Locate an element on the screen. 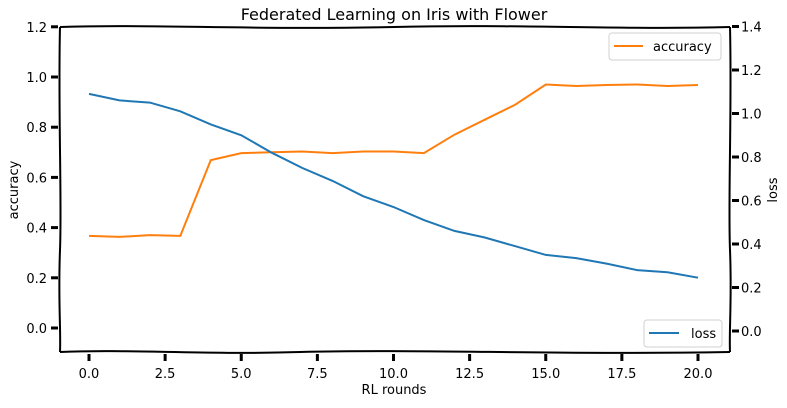  x-tick-label: 5.0 is located at coordinates (241, 374).